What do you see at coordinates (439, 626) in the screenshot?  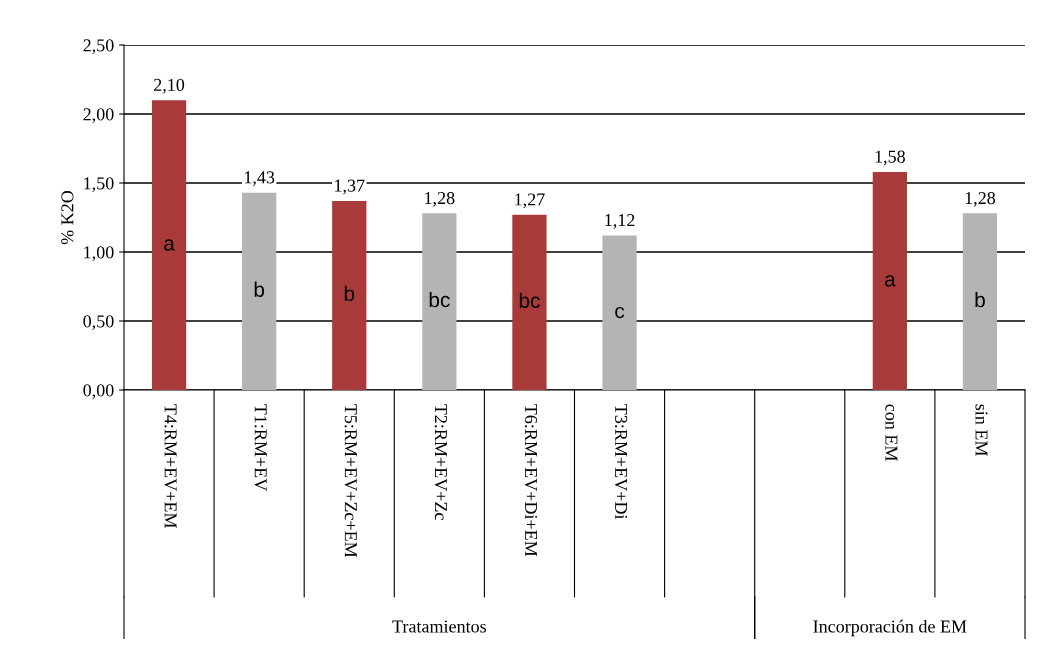 I see `text: Tratamientos` at bounding box center [439, 626].